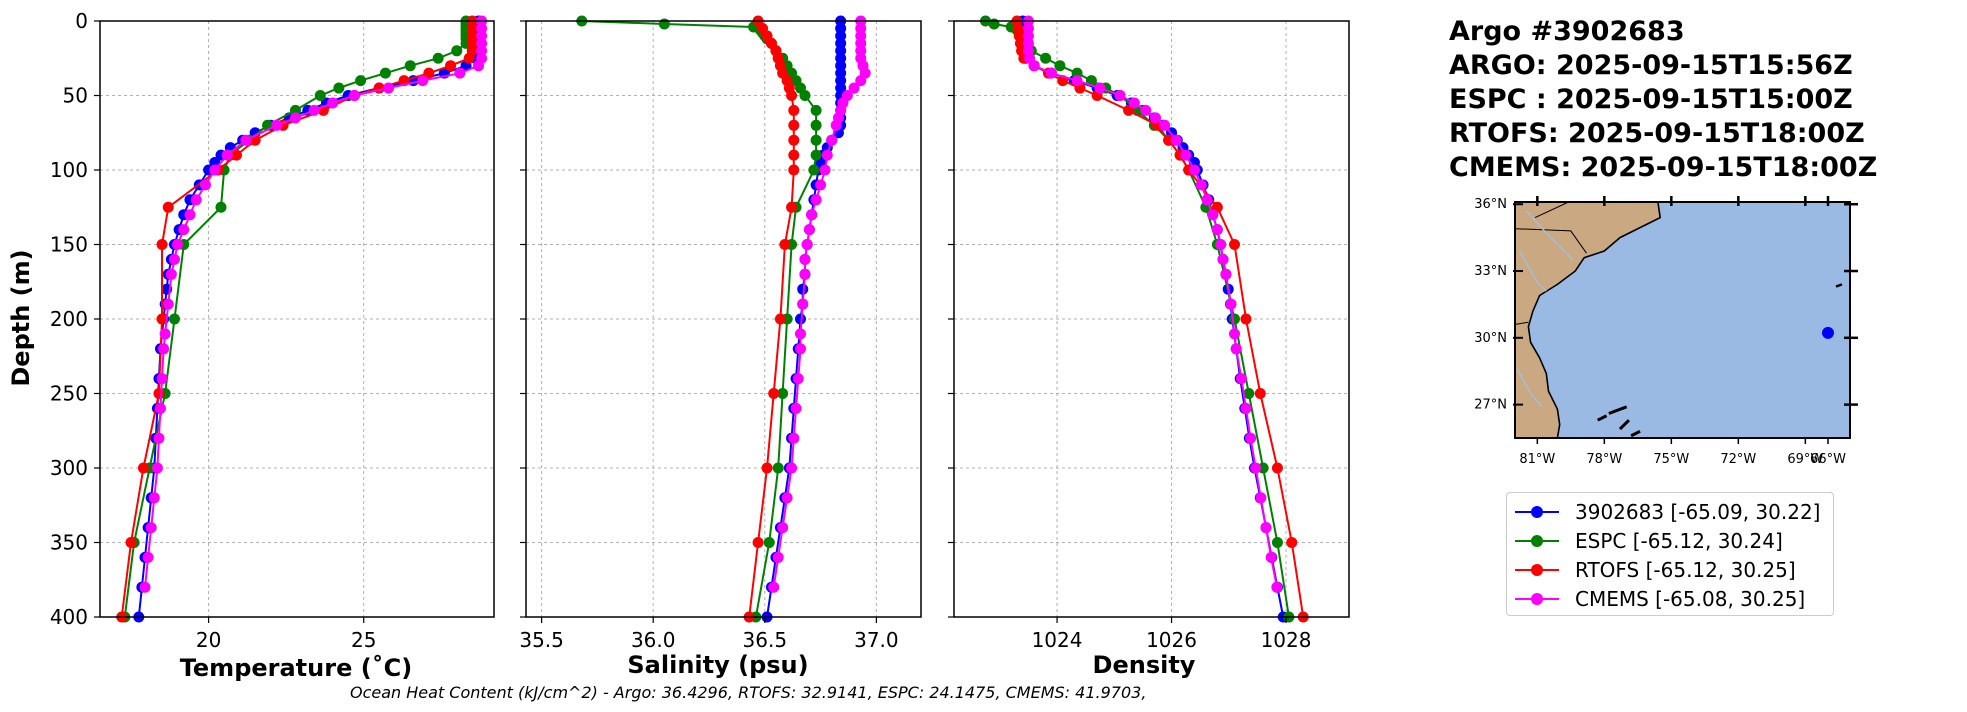 The width and height of the screenshot is (1967, 712). I want to click on x-tick-label: 20, so click(208, 640).